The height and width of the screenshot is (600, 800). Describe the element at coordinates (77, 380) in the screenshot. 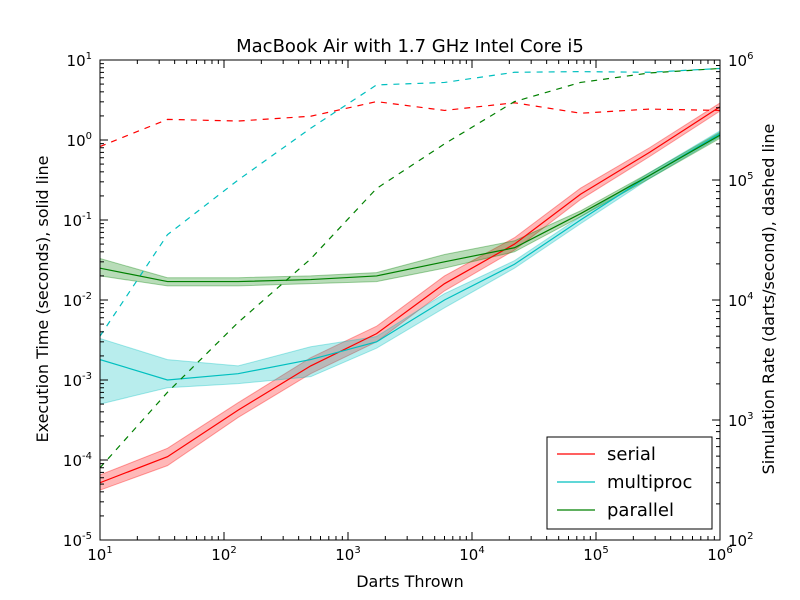

I see `y-left-tick-label: 10⁻³` at that location.